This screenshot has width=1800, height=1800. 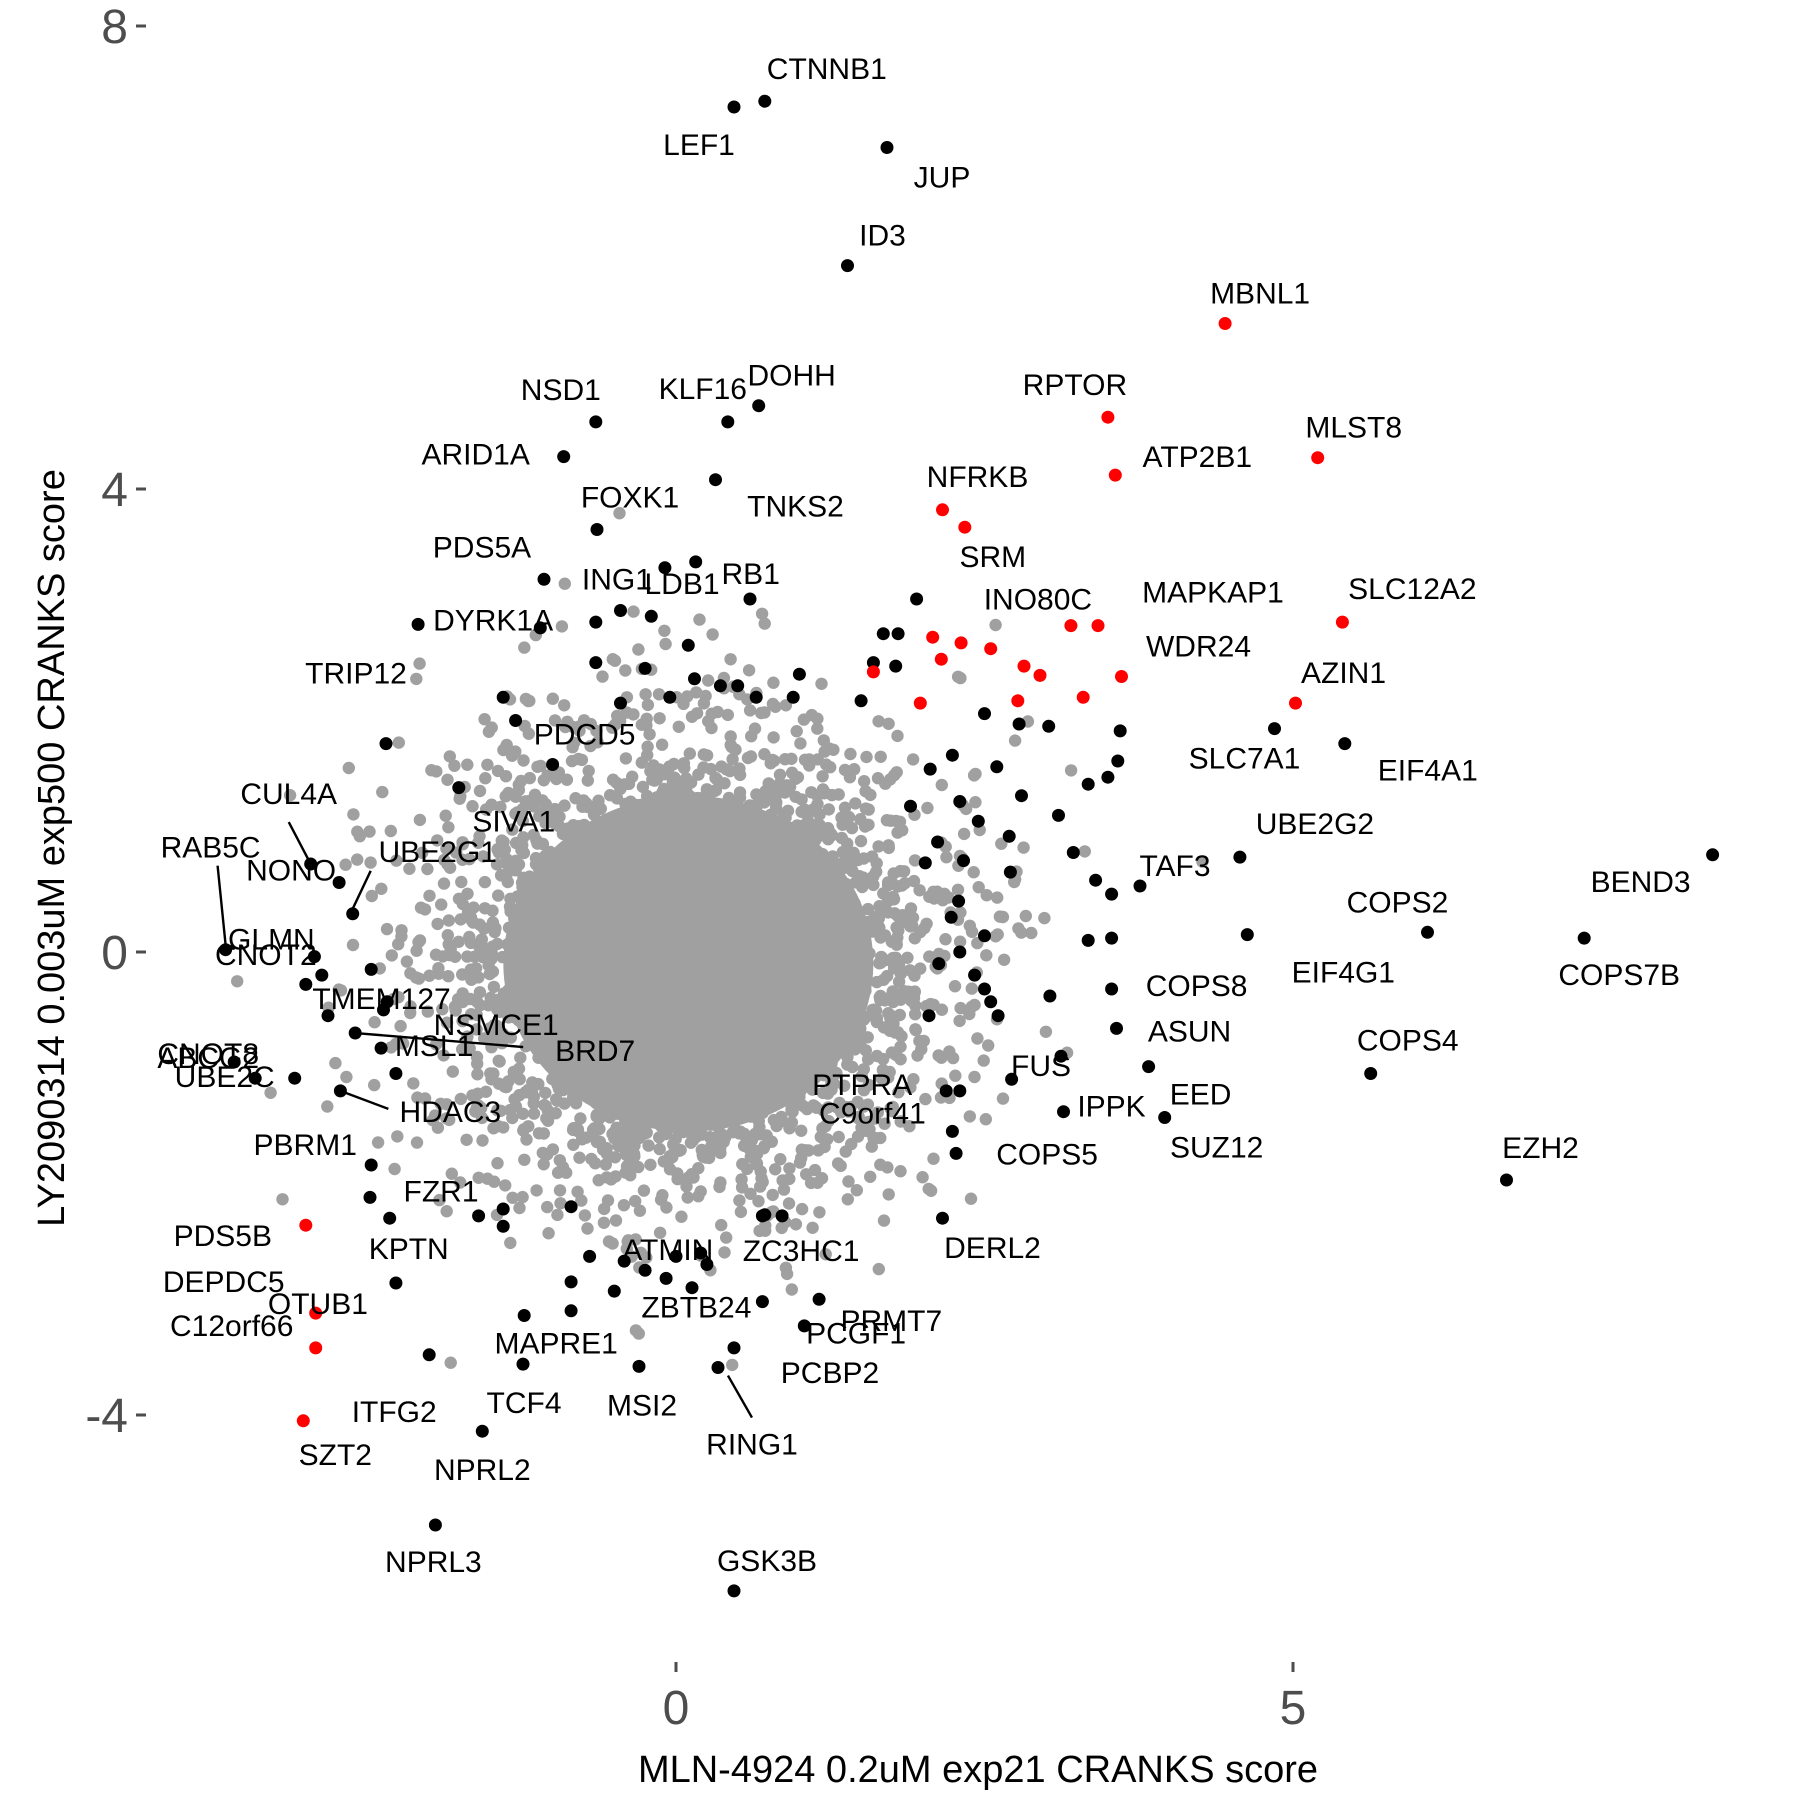 I want to click on point-mlst8, so click(x=1318, y=458).